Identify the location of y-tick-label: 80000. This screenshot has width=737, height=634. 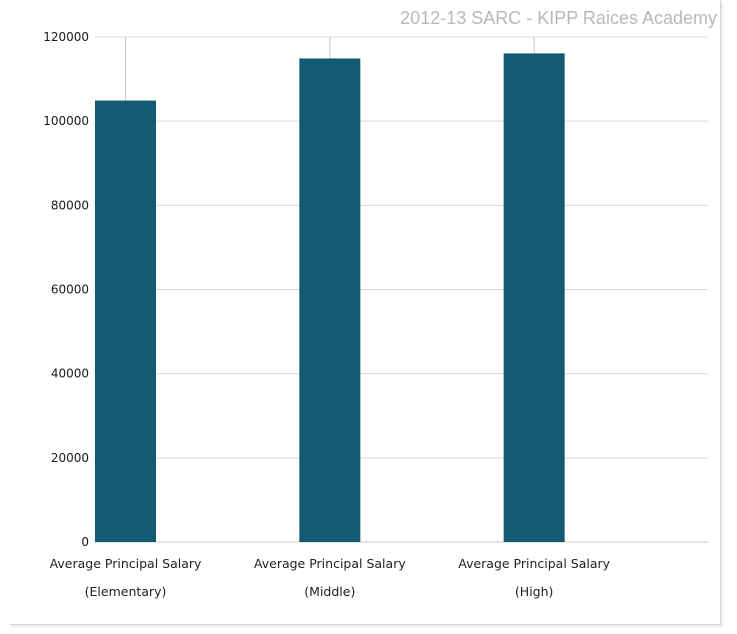
(70, 205).